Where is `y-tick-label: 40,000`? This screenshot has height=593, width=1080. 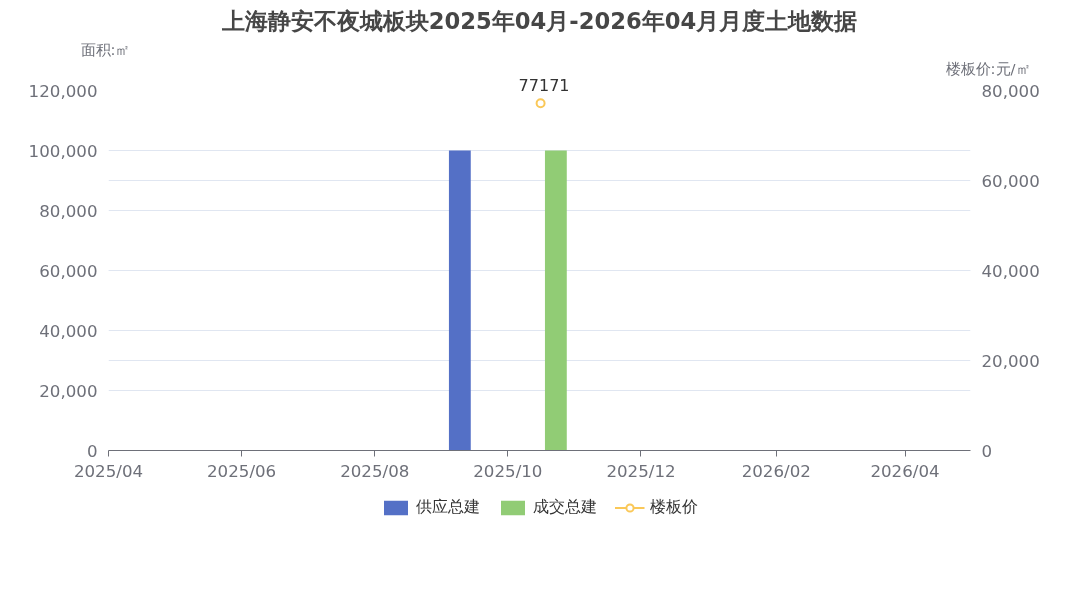 y-tick-label: 40,000 is located at coordinates (68, 331).